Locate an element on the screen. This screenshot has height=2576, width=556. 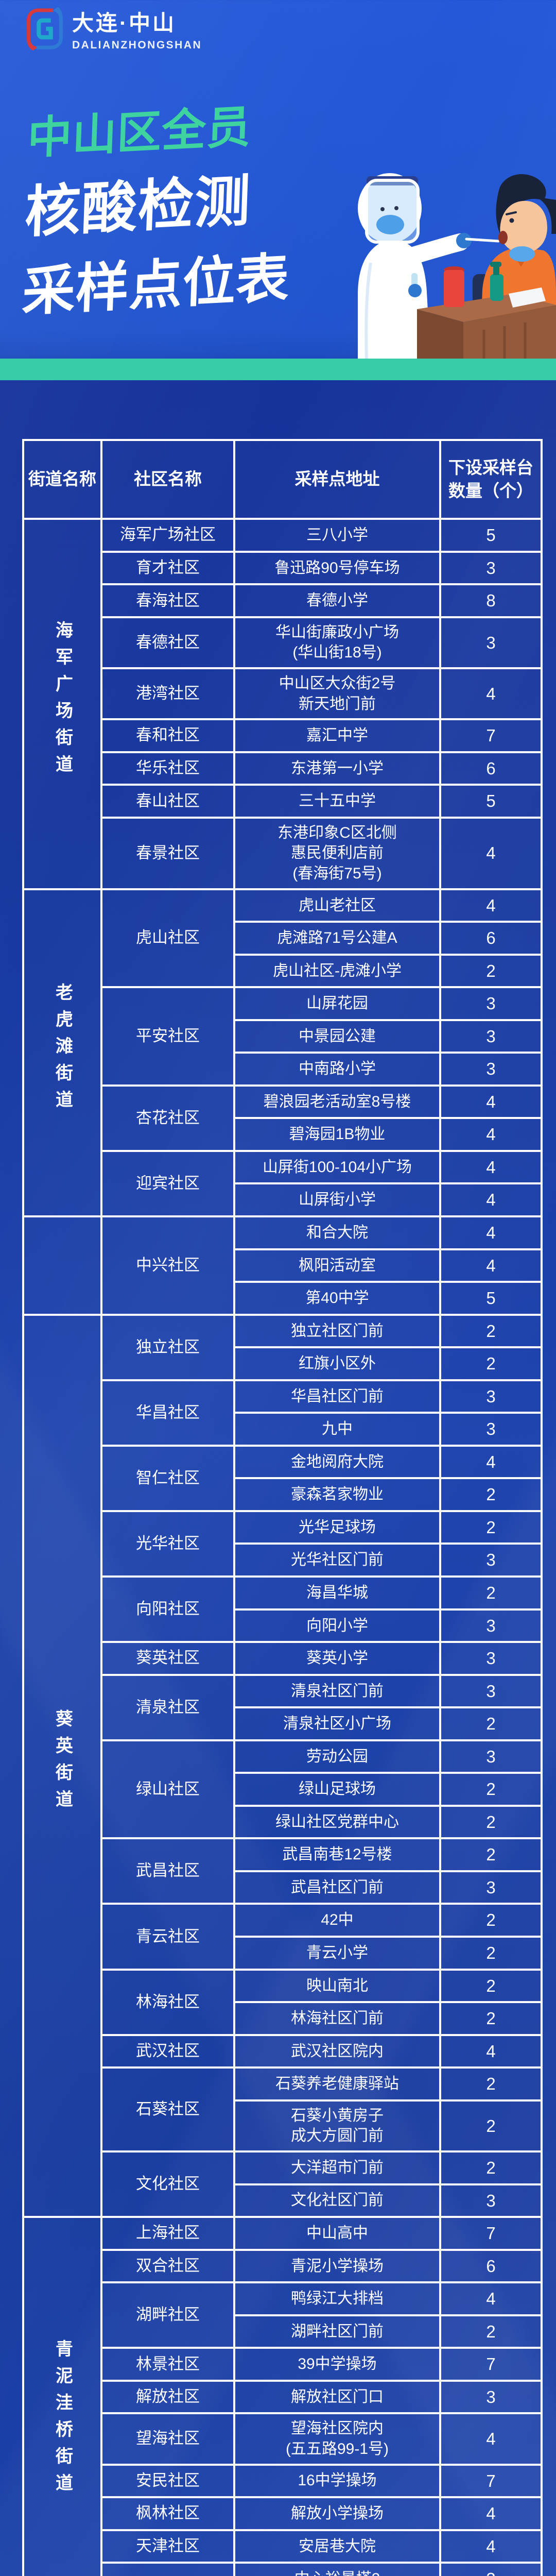
table-row: 平安社区 山屏花园 3 is located at coordinates (283, 1036).